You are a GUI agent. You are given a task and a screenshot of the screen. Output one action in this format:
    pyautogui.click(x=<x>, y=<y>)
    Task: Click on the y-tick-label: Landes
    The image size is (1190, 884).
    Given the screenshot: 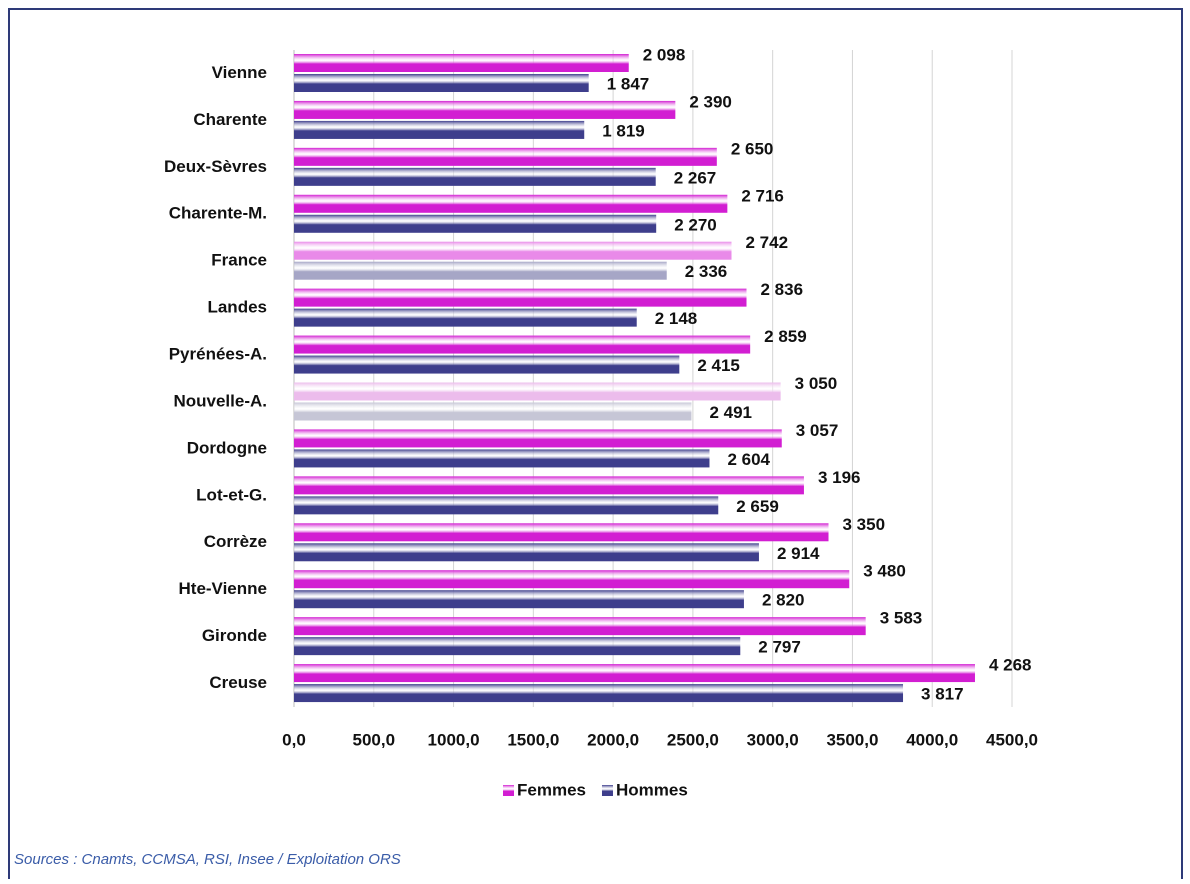 What is the action you would take?
    pyautogui.click(x=237, y=307)
    